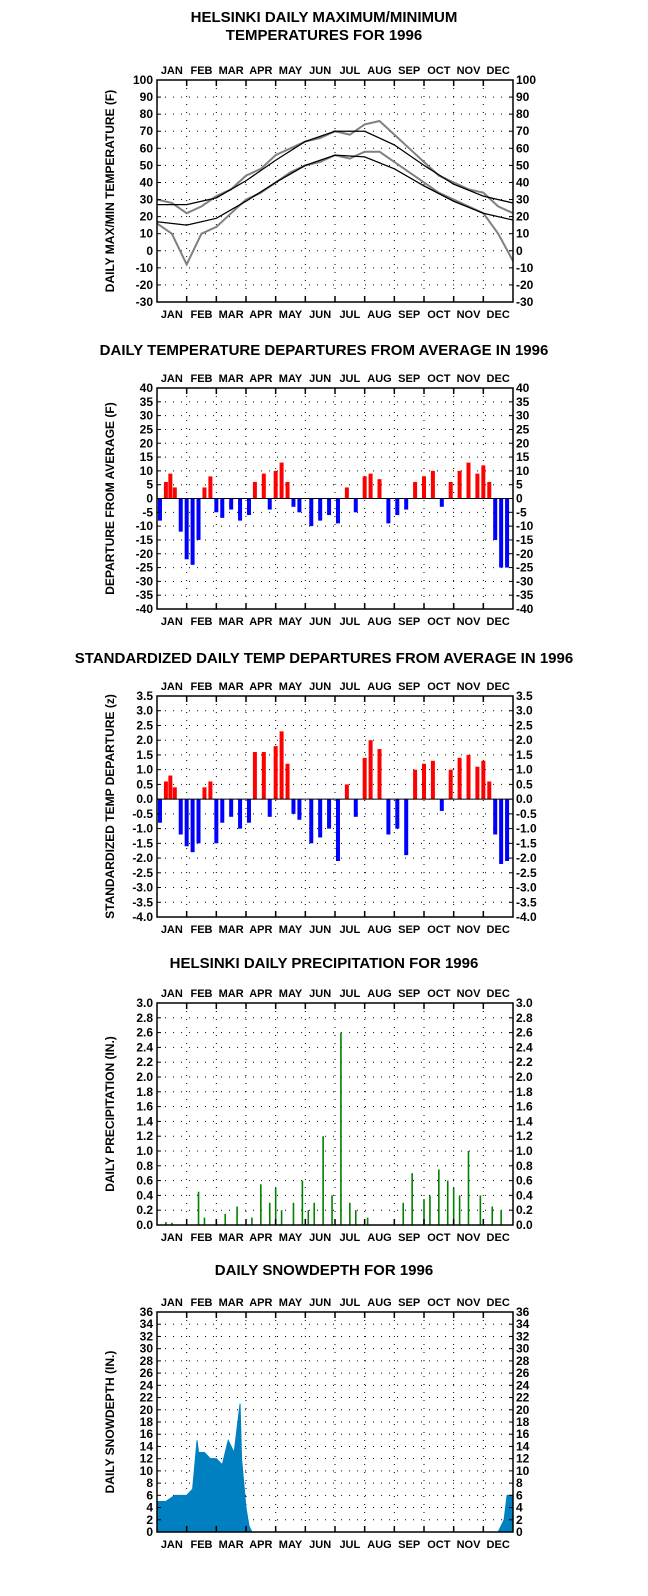 This screenshot has width=648, height=1596. I want to click on precipitation-chart-title: HELSINKI DAILY PRECIPITATION FOR 1996, so click(324, 963).